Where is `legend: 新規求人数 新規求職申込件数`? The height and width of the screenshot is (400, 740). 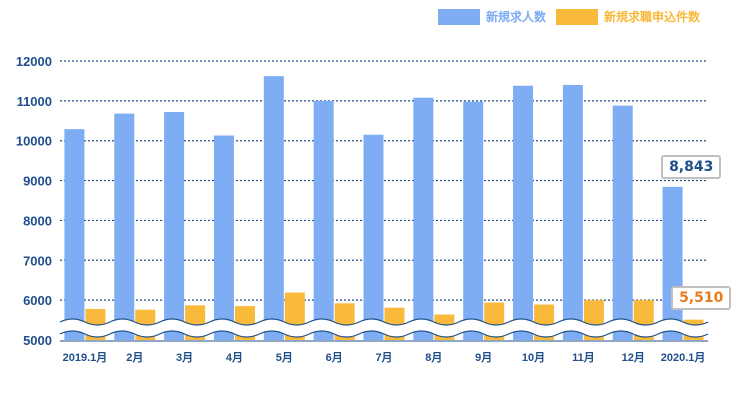
legend: 新規求人数 新規求職申込件数 is located at coordinates (569, 16).